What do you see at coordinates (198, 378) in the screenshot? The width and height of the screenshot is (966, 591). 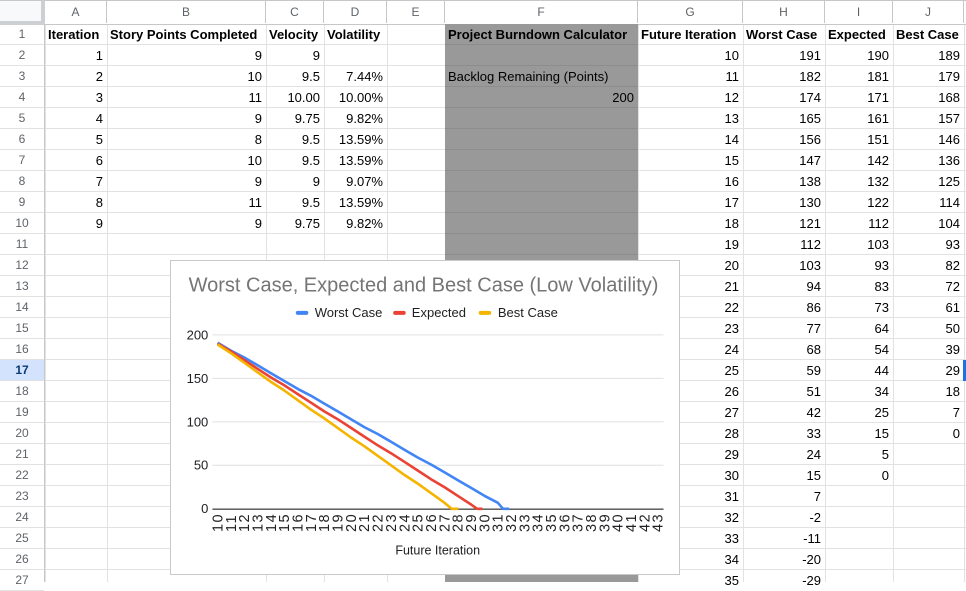 I see `svg-text: 150` at bounding box center [198, 378].